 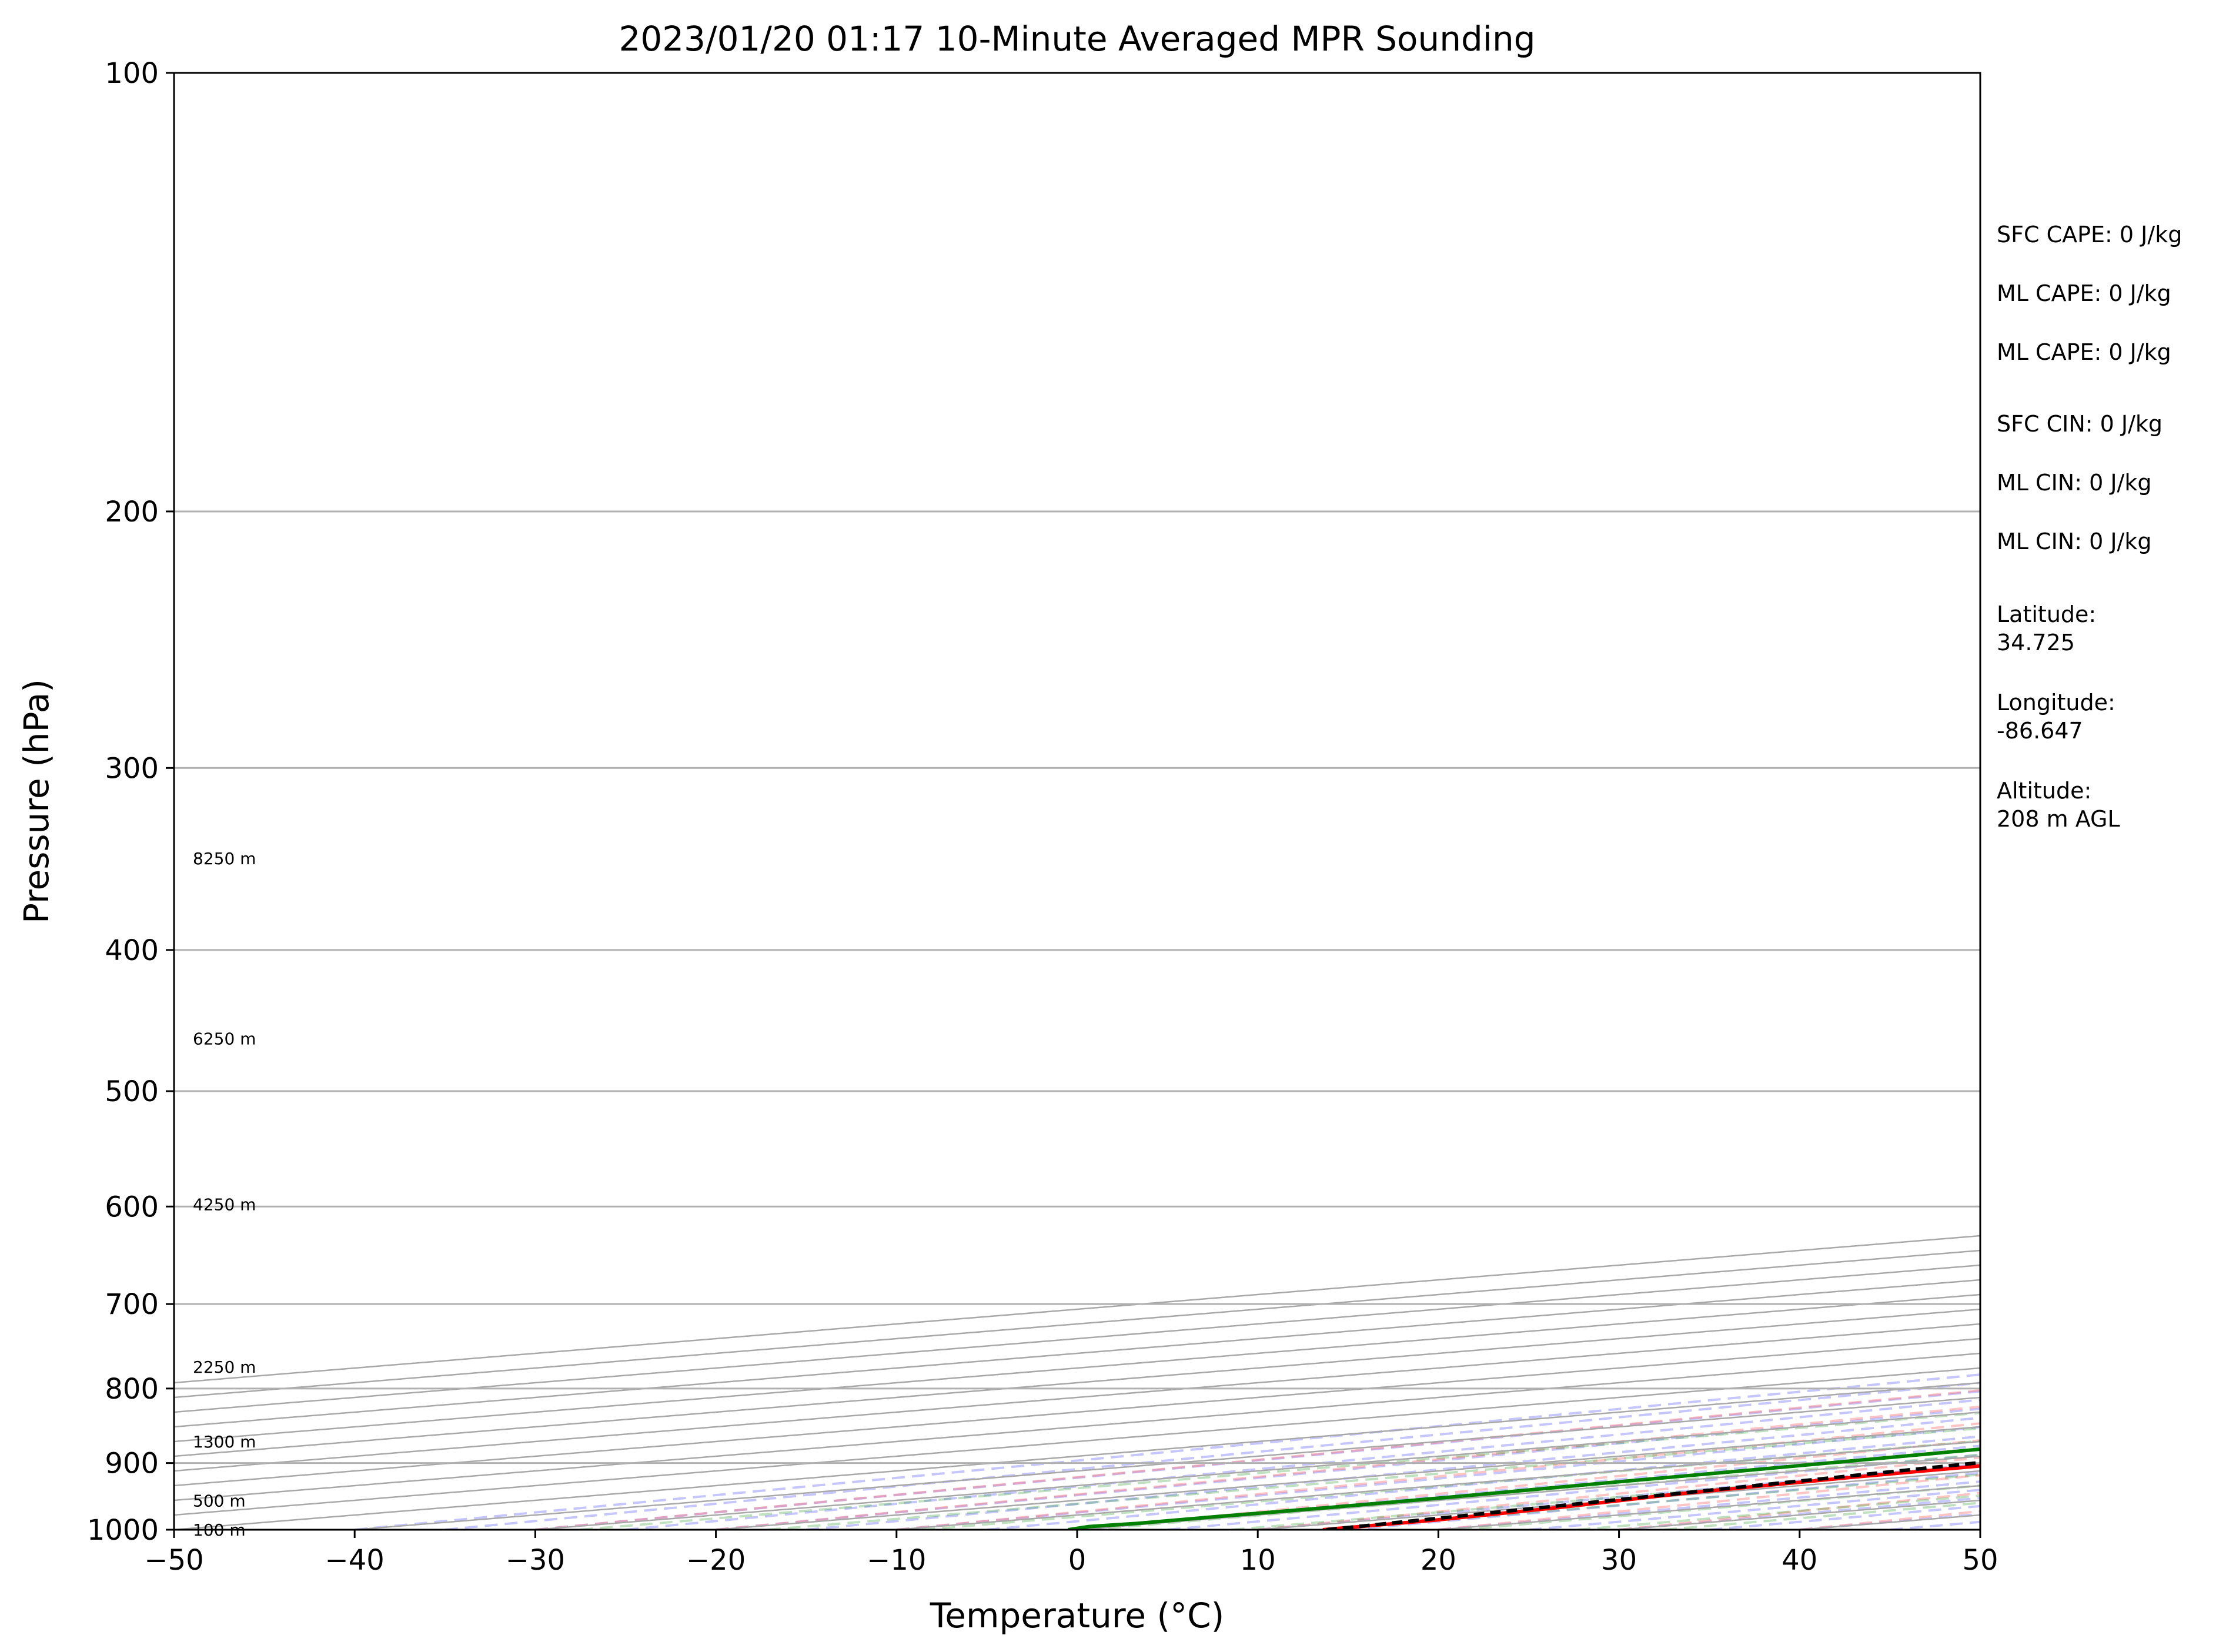 What do you see at coordinates (896, 1560) in the screenshot?
I see `x-tick-label: −10` at bounding box center [896, 1560].